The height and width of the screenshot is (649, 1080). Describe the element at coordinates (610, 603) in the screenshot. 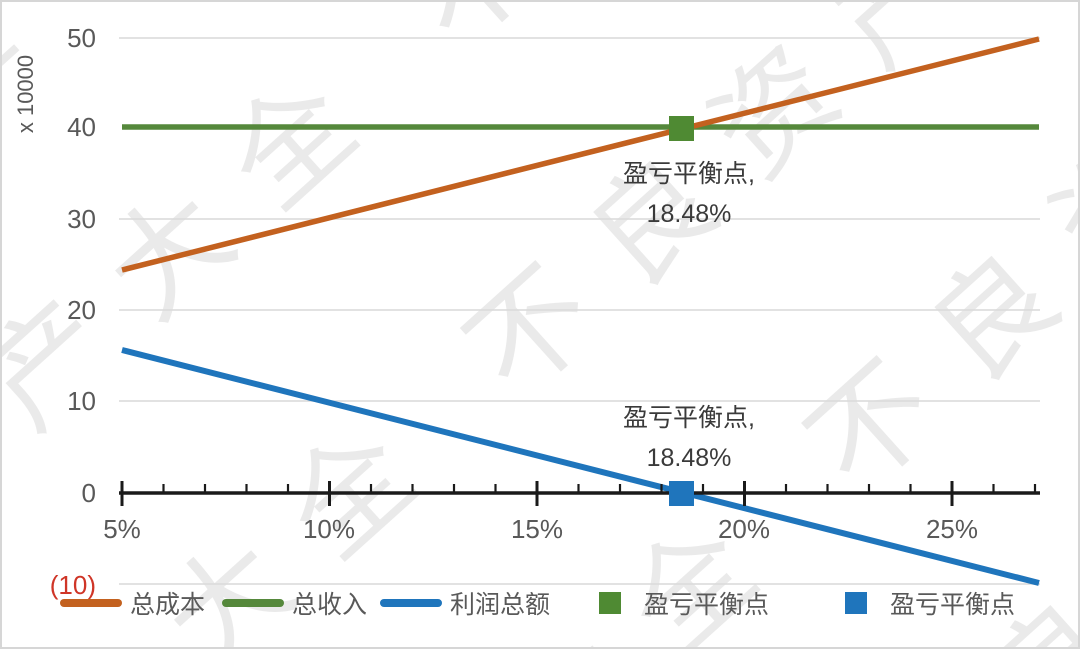

I see `breakeven-square-swatch-green` at that location.